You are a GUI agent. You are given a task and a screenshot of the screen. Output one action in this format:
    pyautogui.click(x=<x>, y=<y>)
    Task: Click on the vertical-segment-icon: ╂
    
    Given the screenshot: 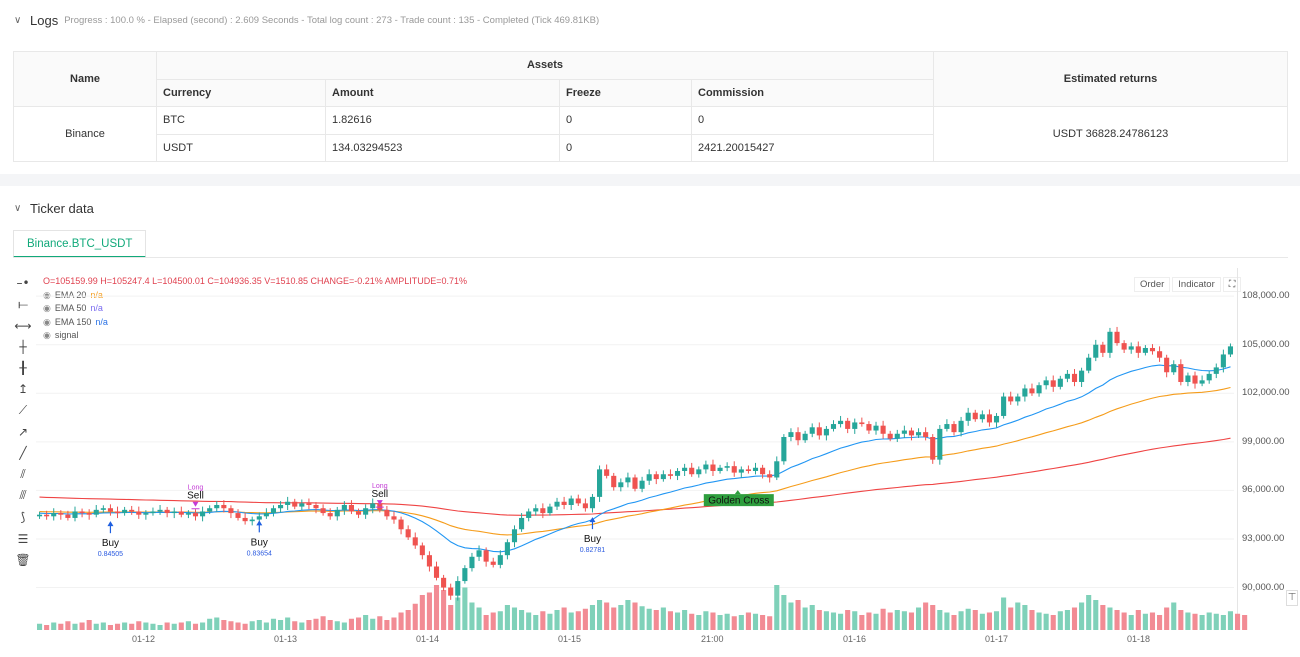 What is the action you would take?
    pyautogui.click(x=23, y=368)
    